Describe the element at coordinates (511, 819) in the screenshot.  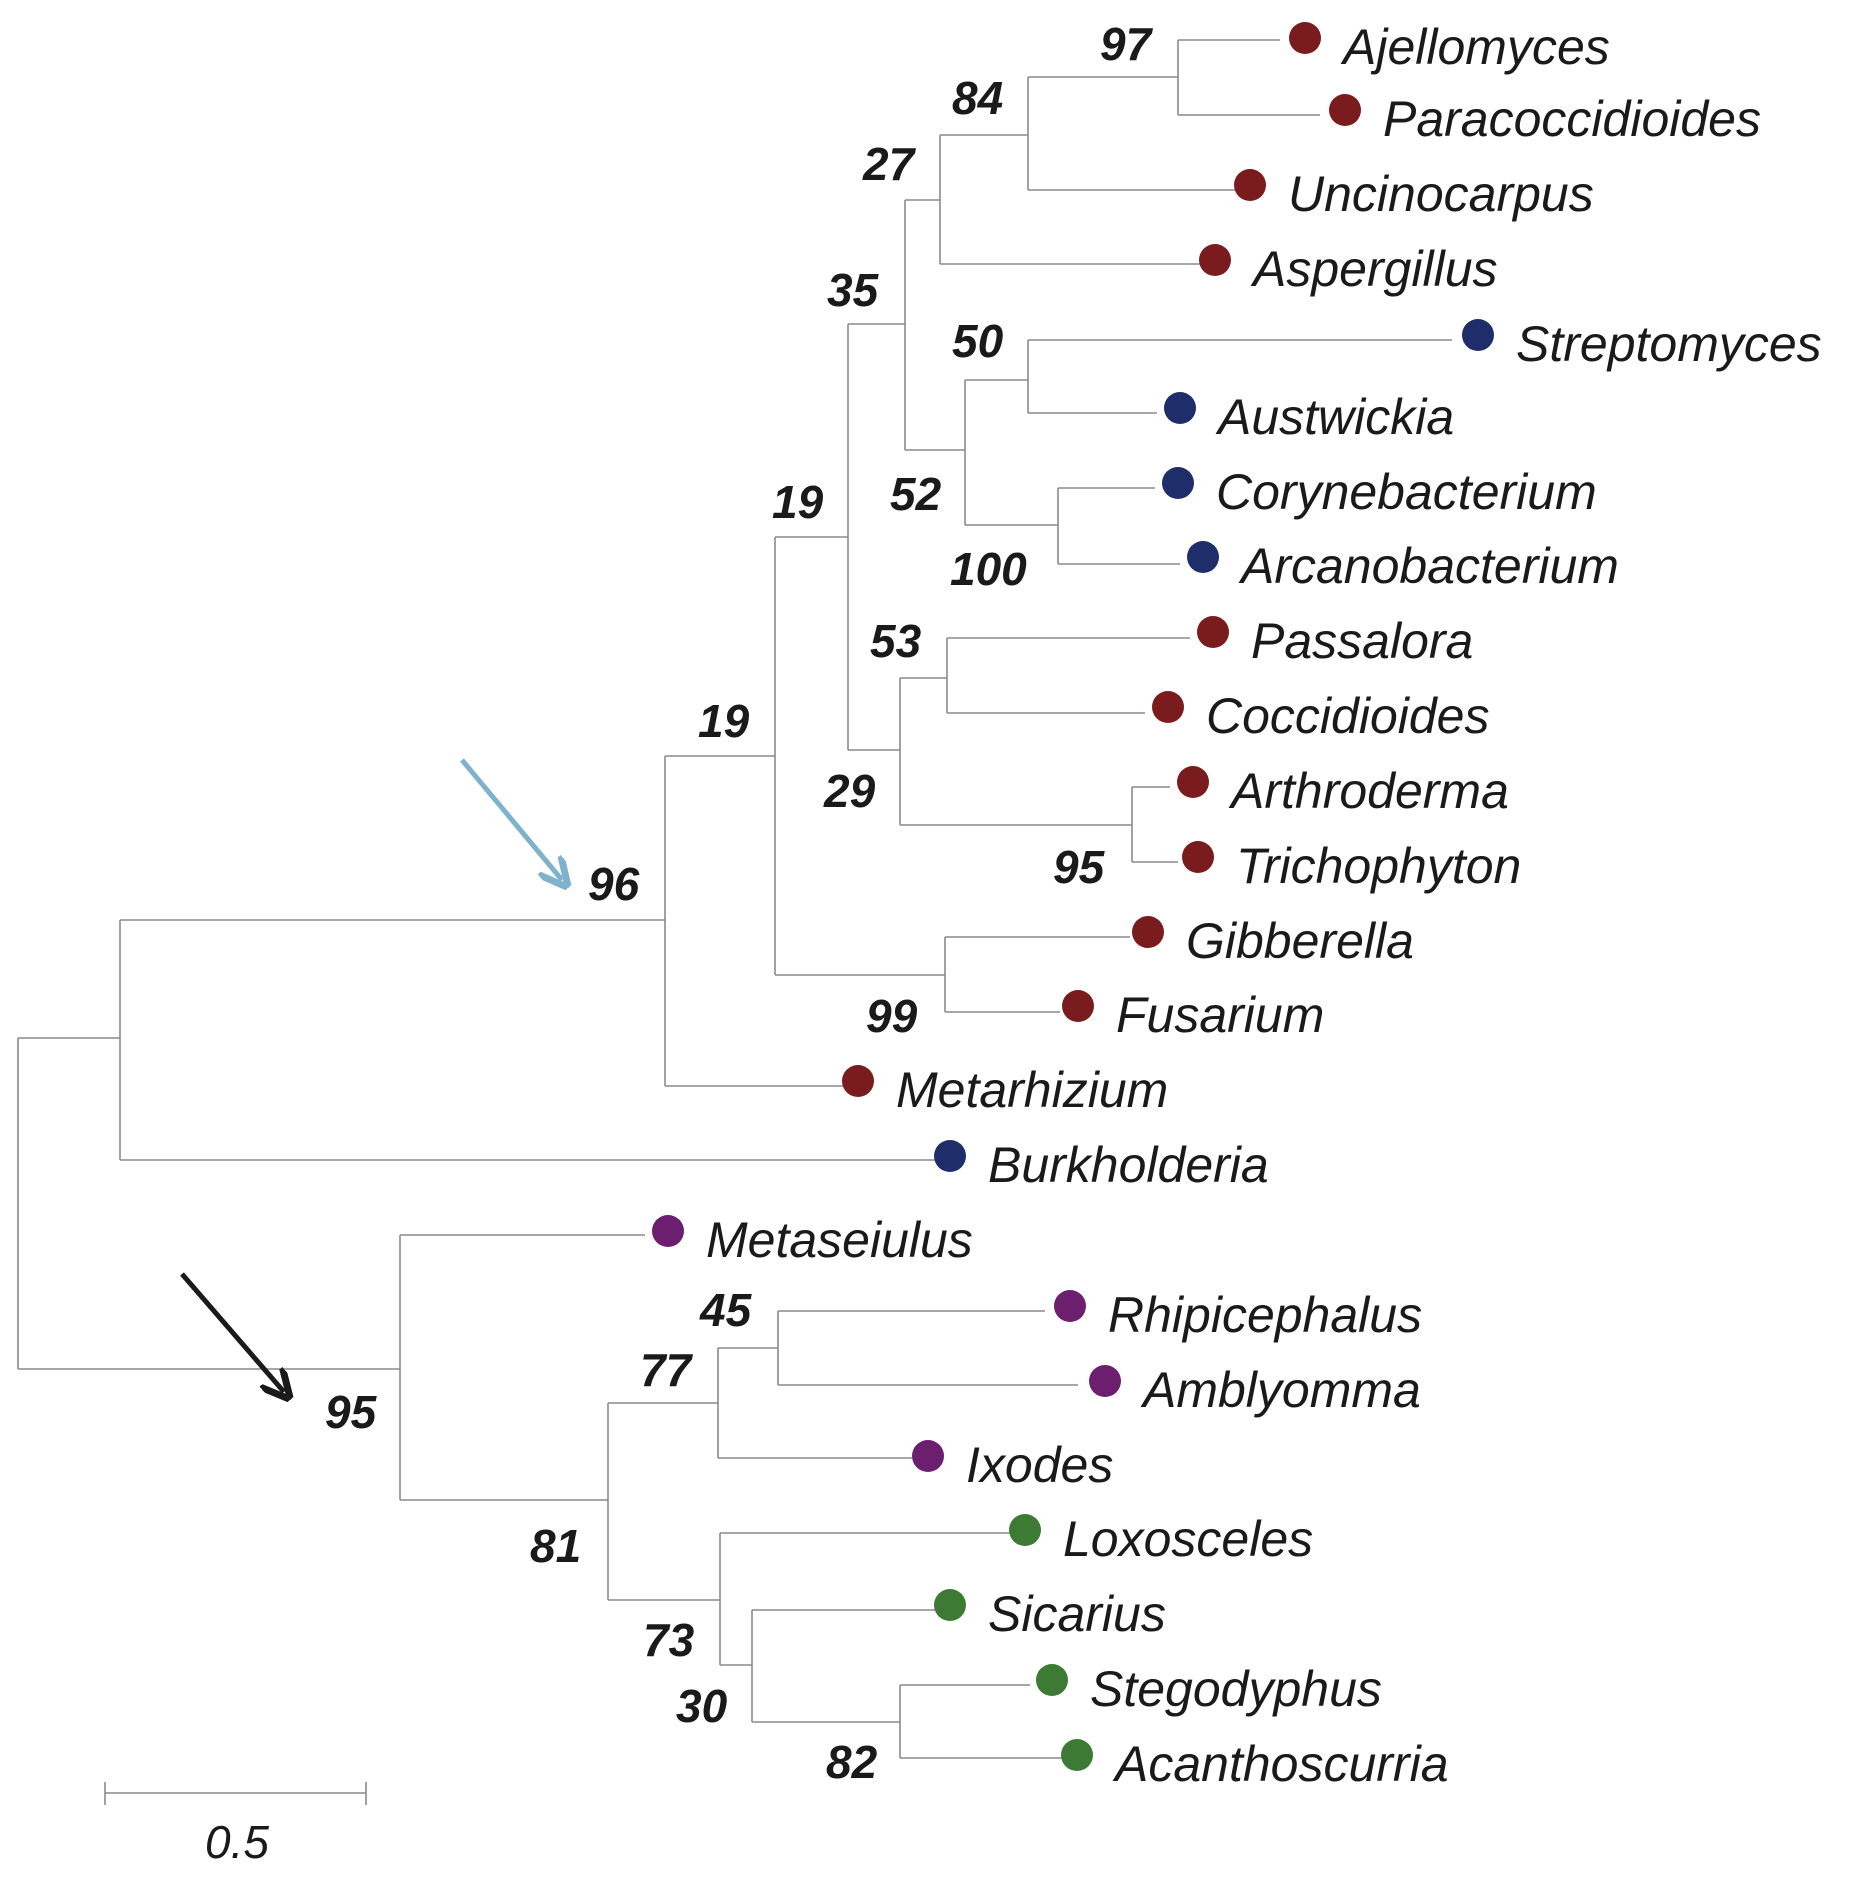
I see `blue-arrow` at that location.